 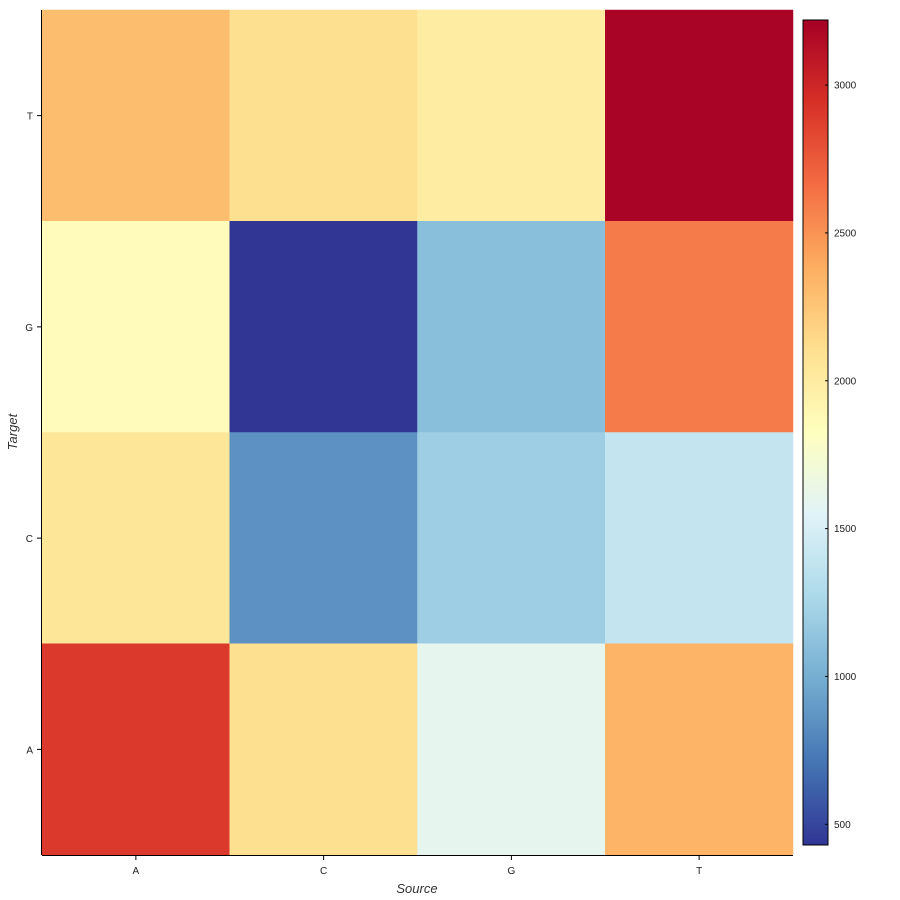 What do you see at coordinates (845, 677) in the screenshot?
I see `colorbar-tick-label: 1000` at bounding box center [845, 677].